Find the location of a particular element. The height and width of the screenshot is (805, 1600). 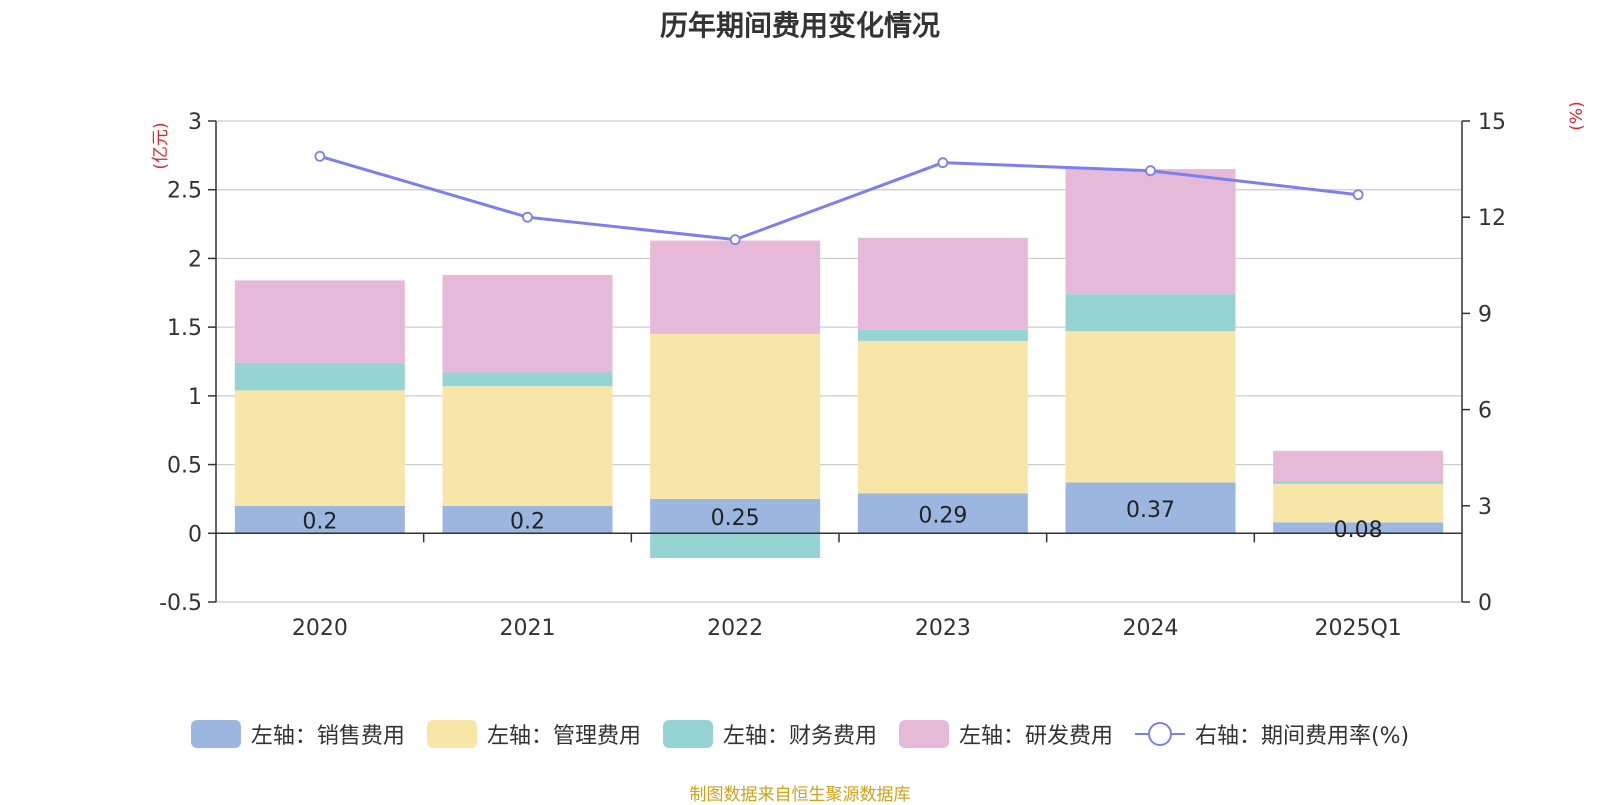

legend-line-marker-icon is located at coordinates (1159, 734).